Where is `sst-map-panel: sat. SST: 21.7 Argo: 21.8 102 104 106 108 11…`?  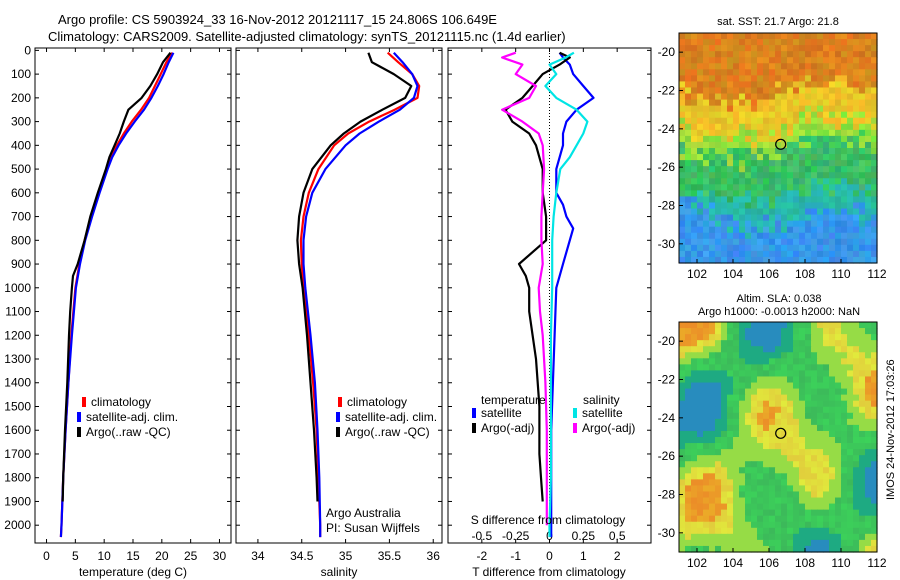
sst-map-panel: sat. SST: 21.7 Argo: 21.8 102 104 106 108 11… is located at coordinates (772, 148).